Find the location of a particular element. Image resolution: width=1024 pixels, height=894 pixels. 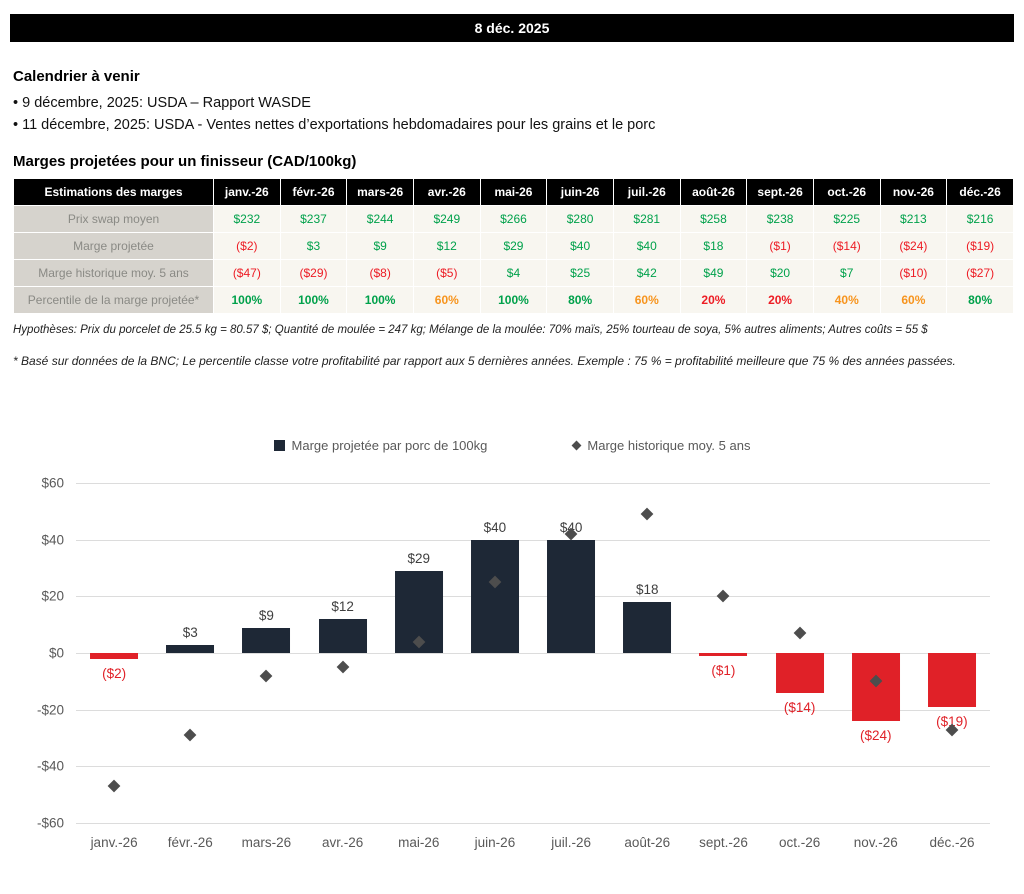

x-axis-label: sept.-26 is located at coordinates (723, 842).